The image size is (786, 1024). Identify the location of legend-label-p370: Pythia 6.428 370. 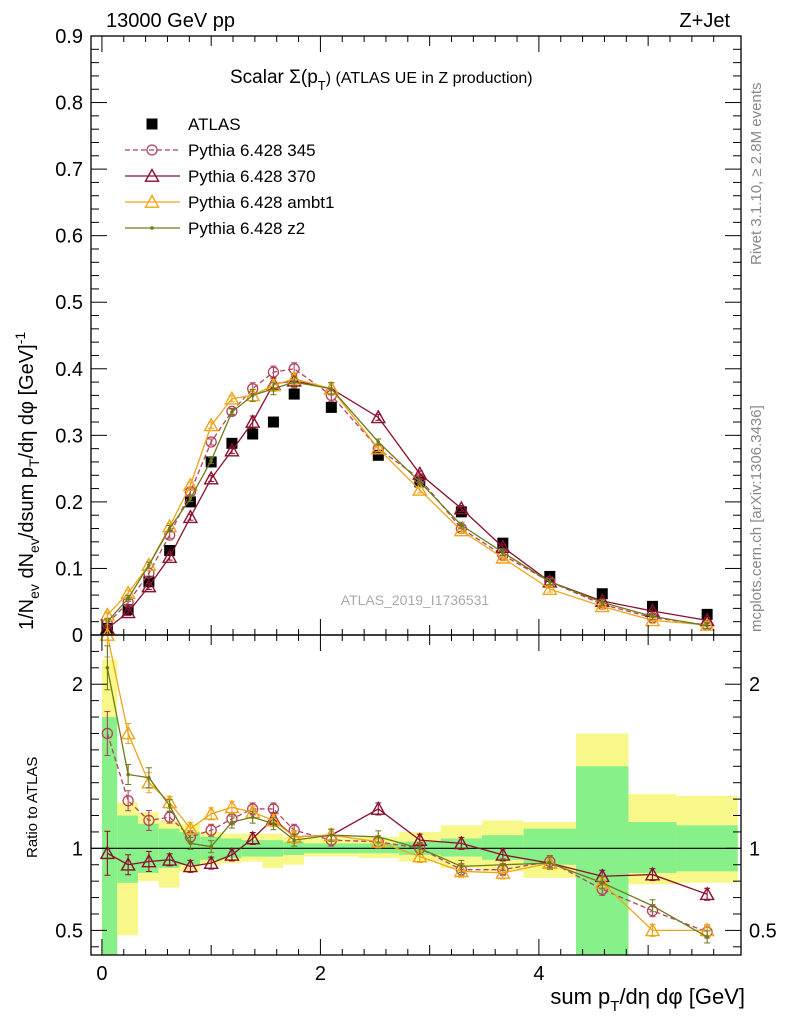
(252, 176).